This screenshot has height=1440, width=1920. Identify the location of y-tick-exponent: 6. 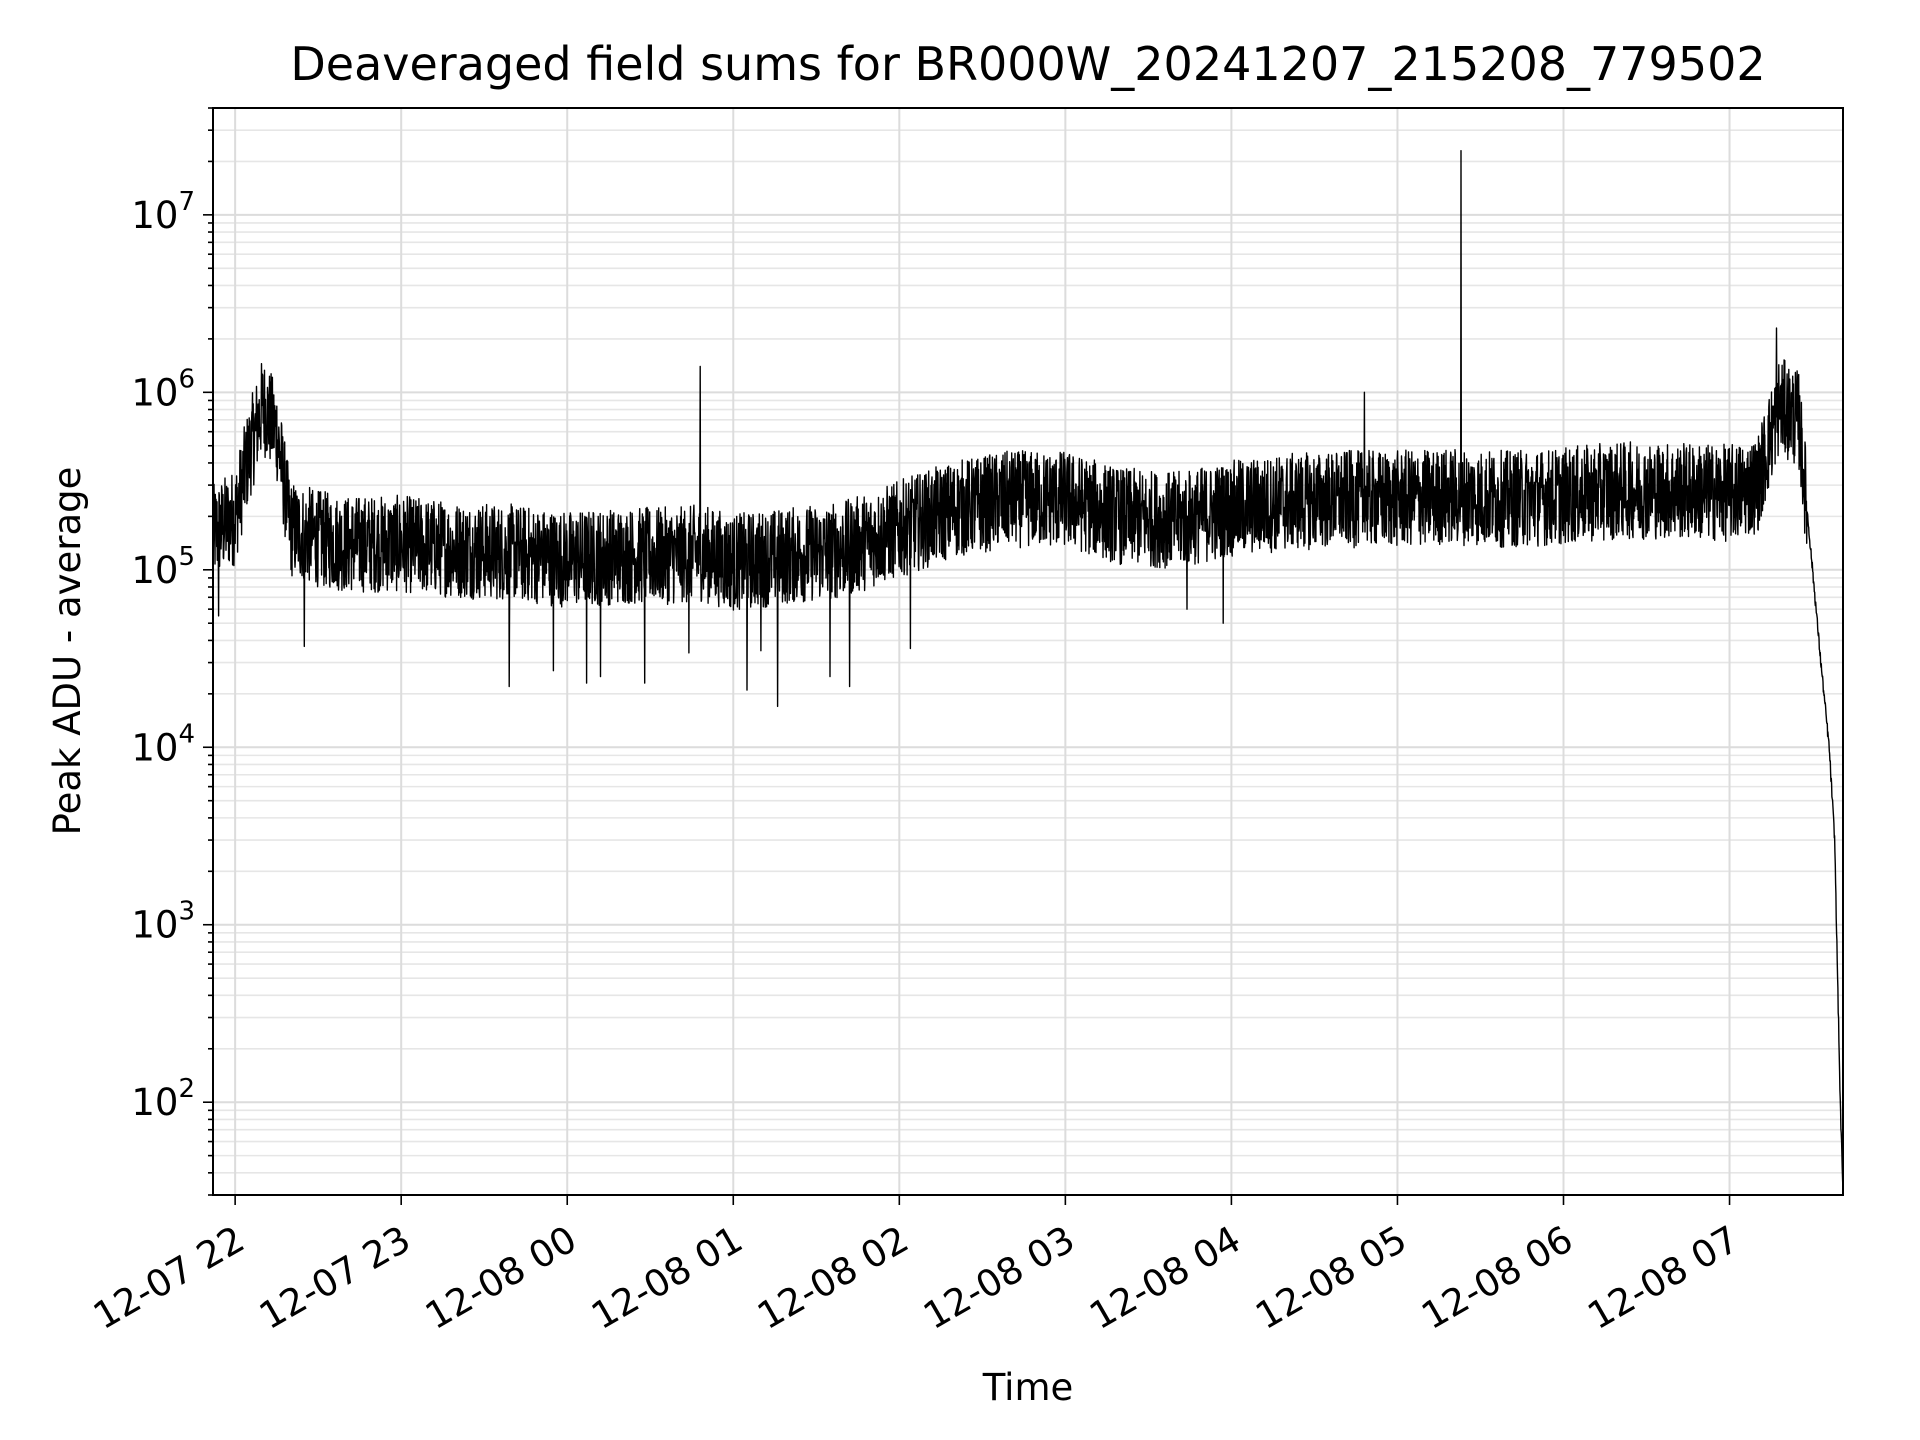
(186, 379).